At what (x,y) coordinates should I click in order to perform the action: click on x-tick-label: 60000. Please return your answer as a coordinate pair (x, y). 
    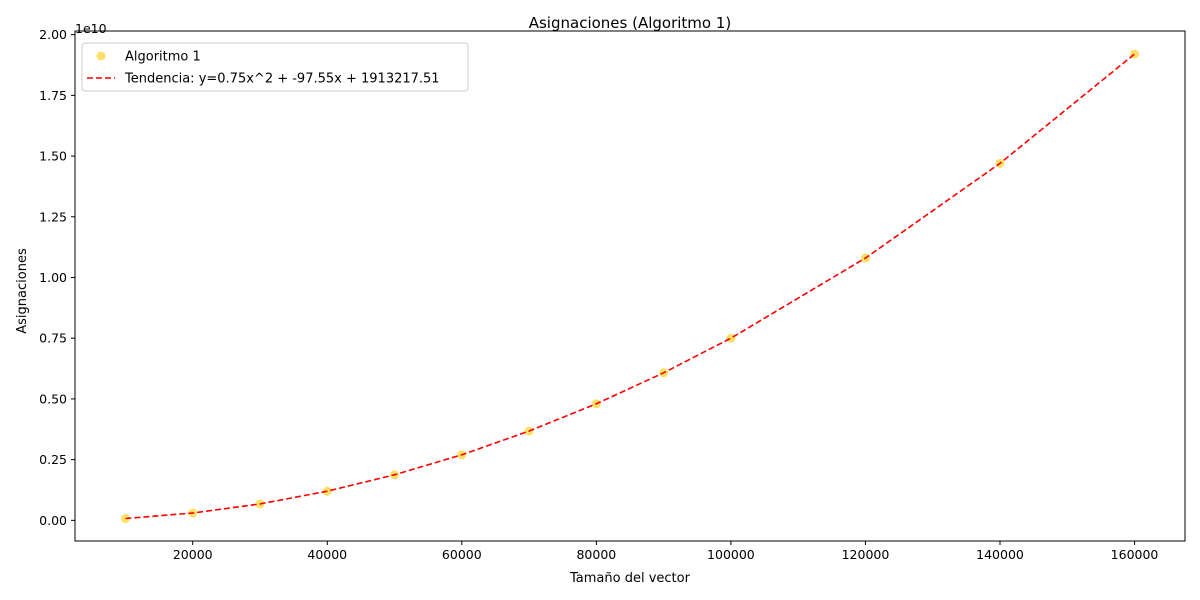
    Looking at the image, I should click on (462, 554).